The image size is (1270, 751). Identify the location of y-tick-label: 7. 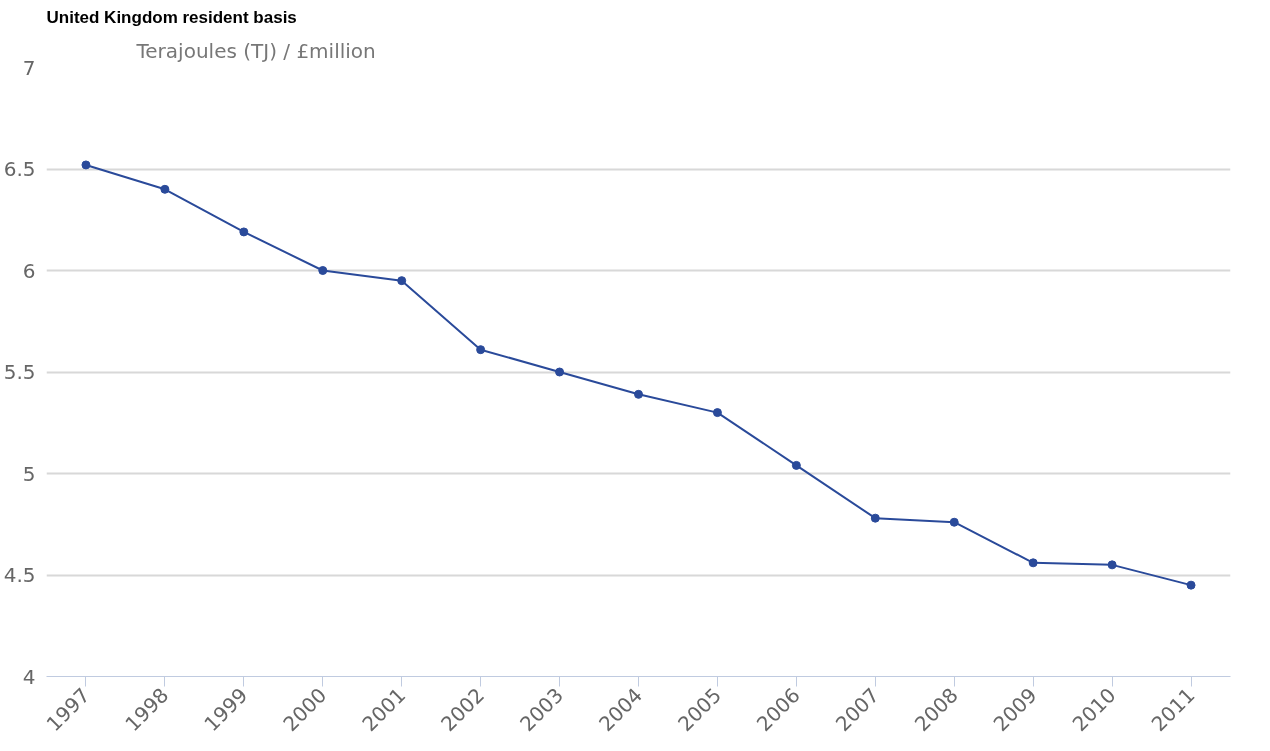
(29, 67).